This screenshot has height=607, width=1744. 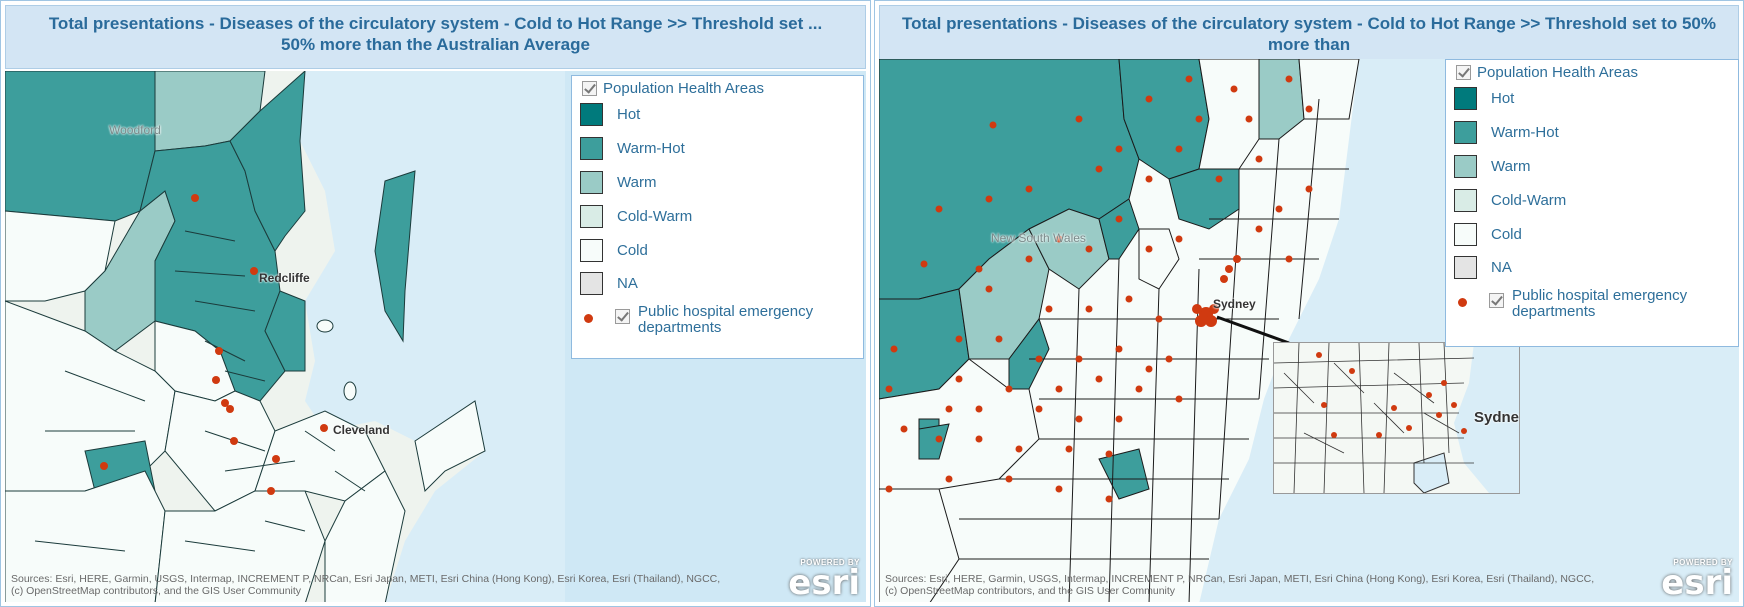 What do you see at coordinates (435, 44) in the screenshot?
I see `map-title-line-2: 50% more than the Australian Average` at bounding box center [435, 44].